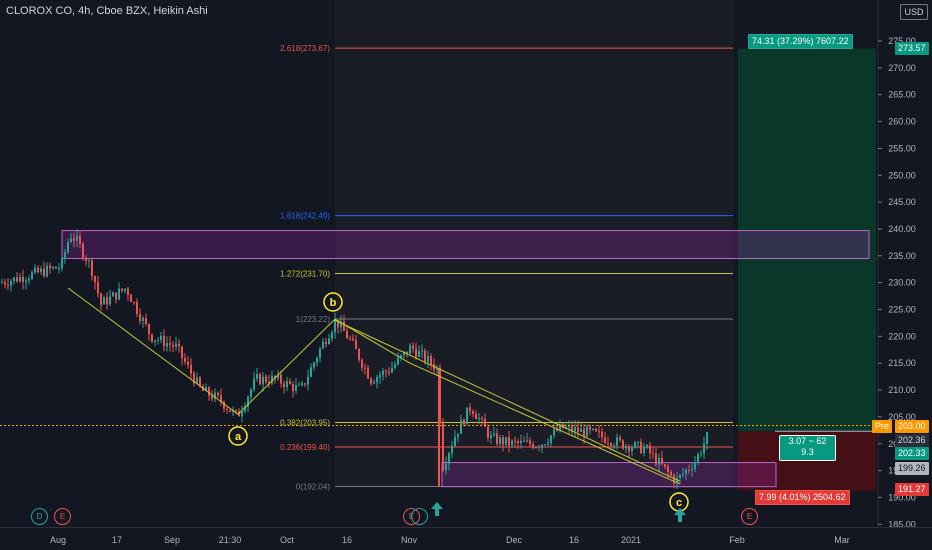 This screenshot has width=932, height=550. Describe the element at coordinates (39, 516) in the screenshot. I see `dividend-event-icon: D` at that location.